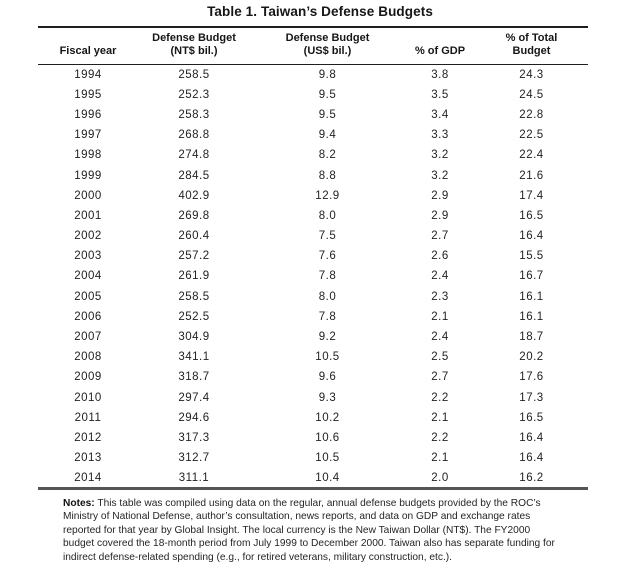 The image size is (640, 566). What do you see at coordinates (194, 417) in the screenshot?
I see `value-cell: 294.6` at bounding box center [194, 417].